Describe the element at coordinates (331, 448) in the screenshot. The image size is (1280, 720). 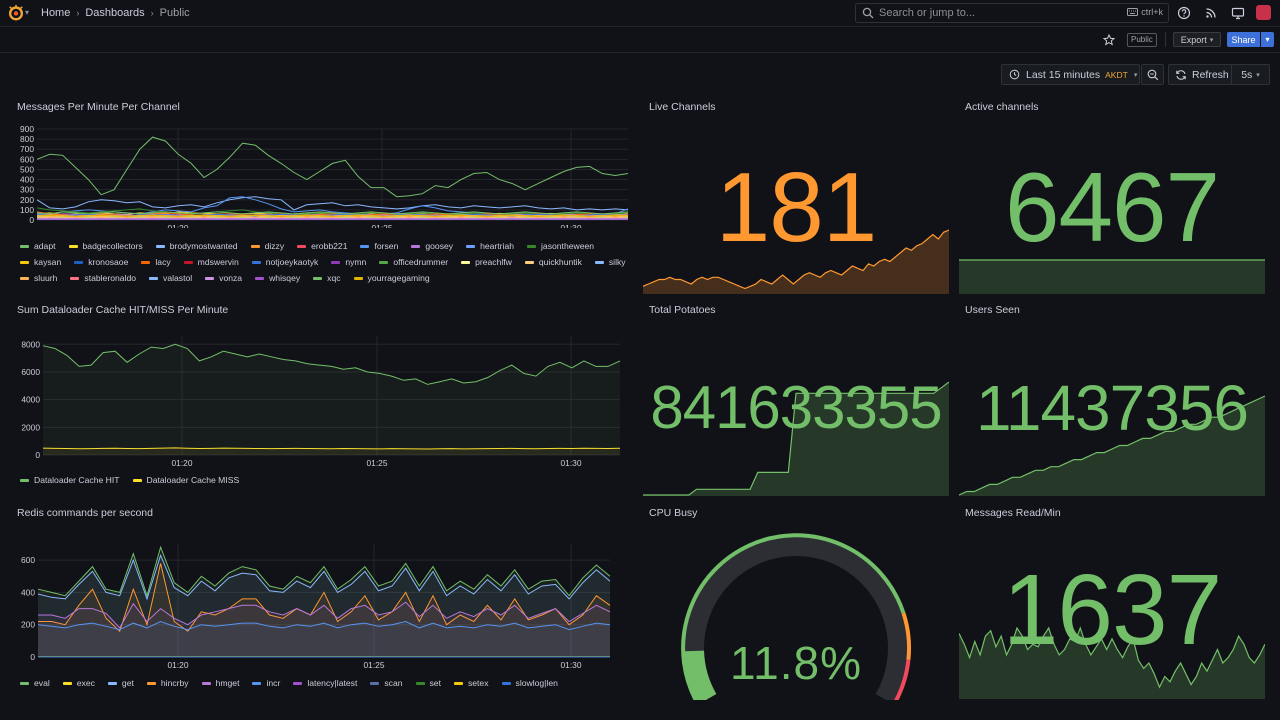
I see `series-area-dataloader-cache-miss` at that location.